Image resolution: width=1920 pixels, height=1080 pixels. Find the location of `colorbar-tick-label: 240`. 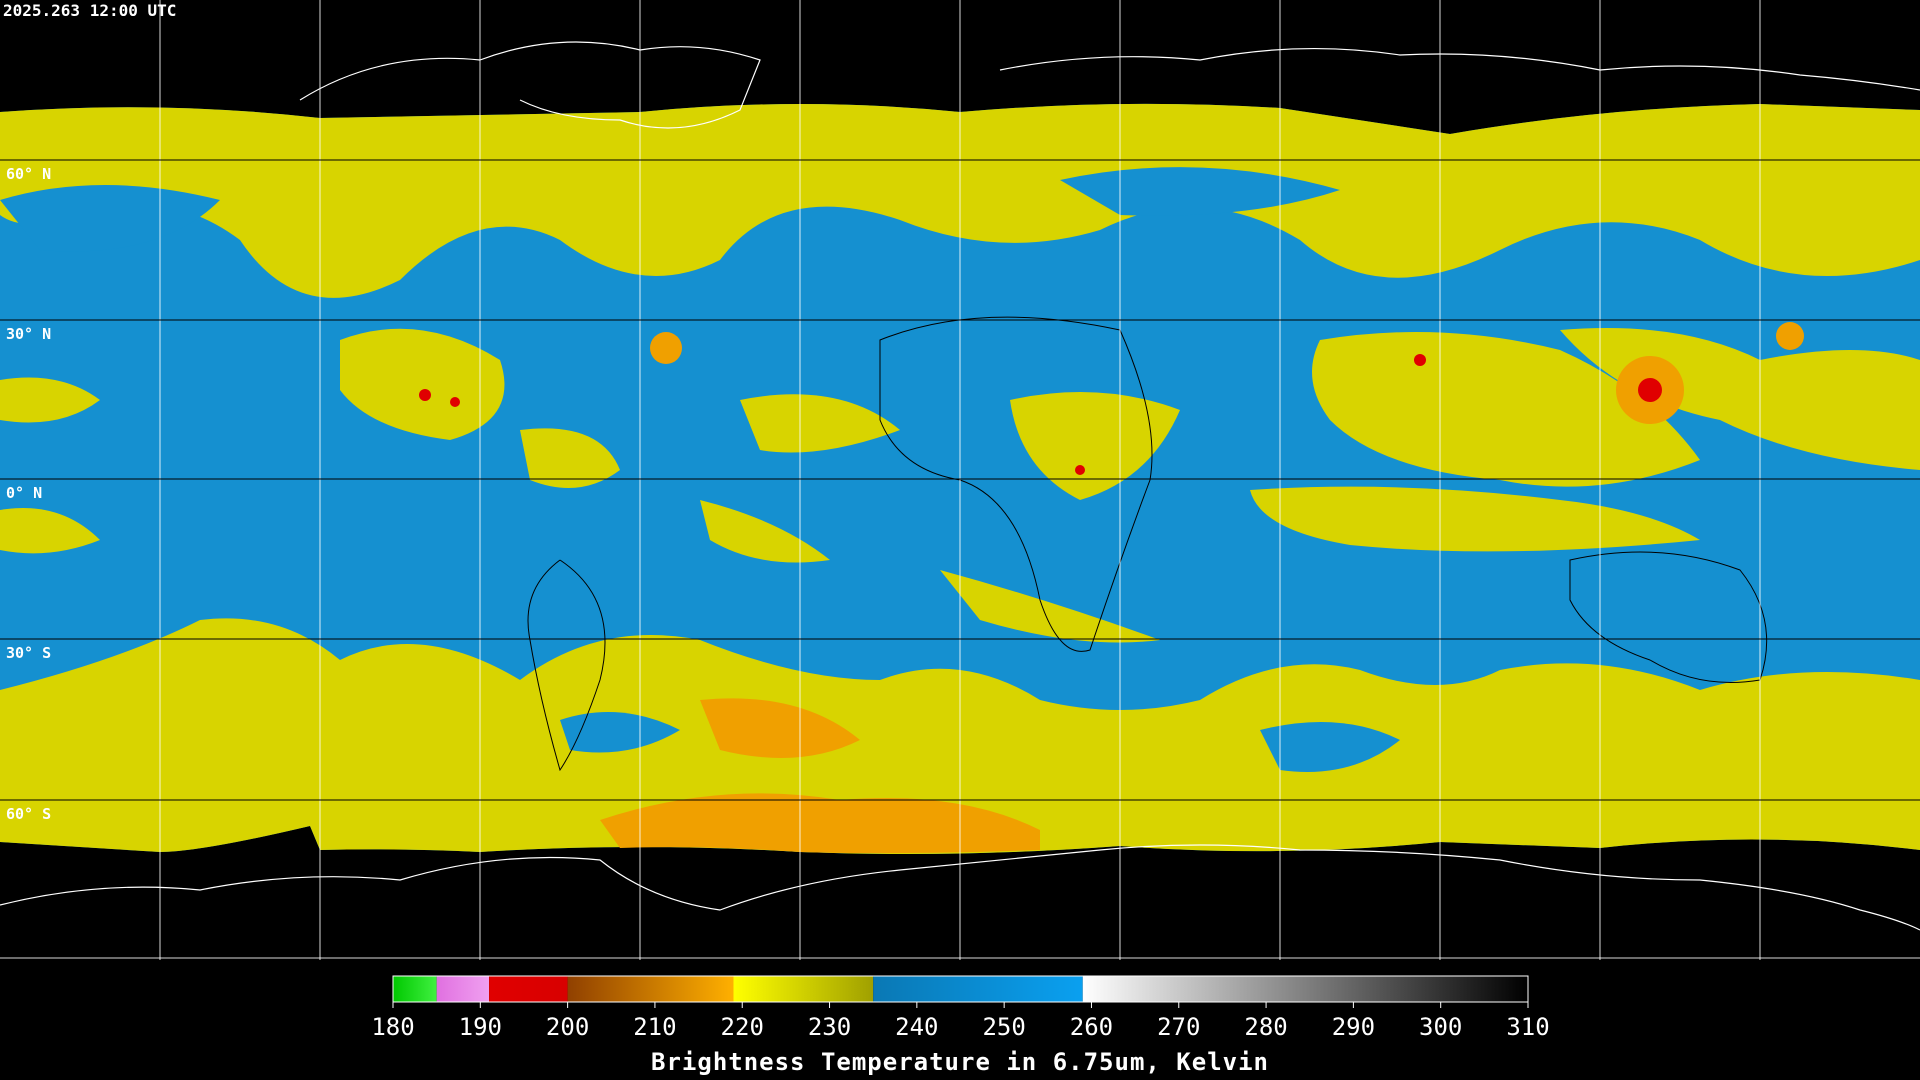

colorbar-tick-label: 240 is located at coordinates (916, 1027).